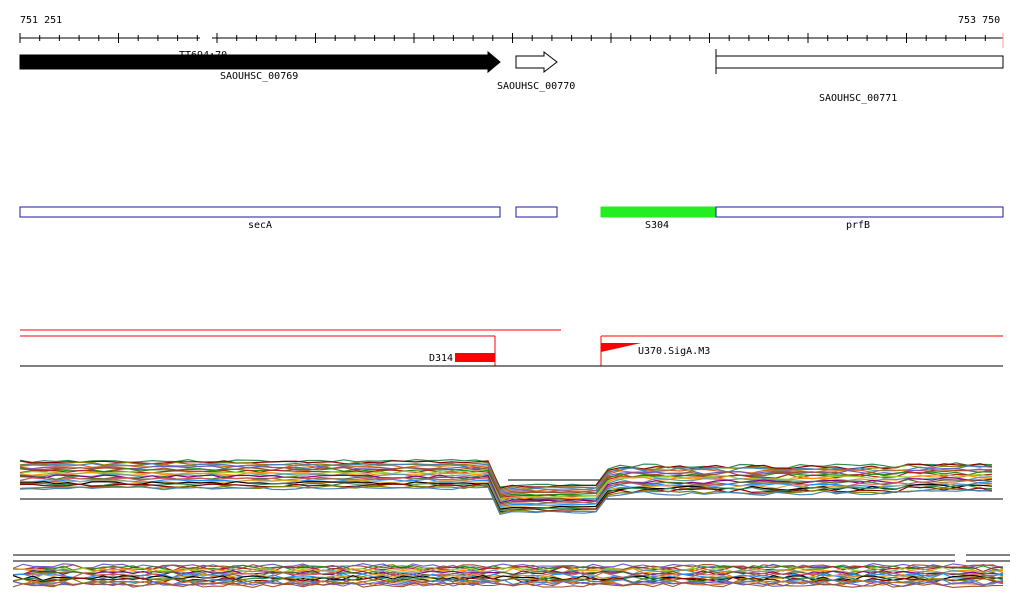 This screenshot has width=1024, height=611. Describe the element at coordinates (858, 225) in the screenshot. I see `feature-label-prfb: prfB` at that location.